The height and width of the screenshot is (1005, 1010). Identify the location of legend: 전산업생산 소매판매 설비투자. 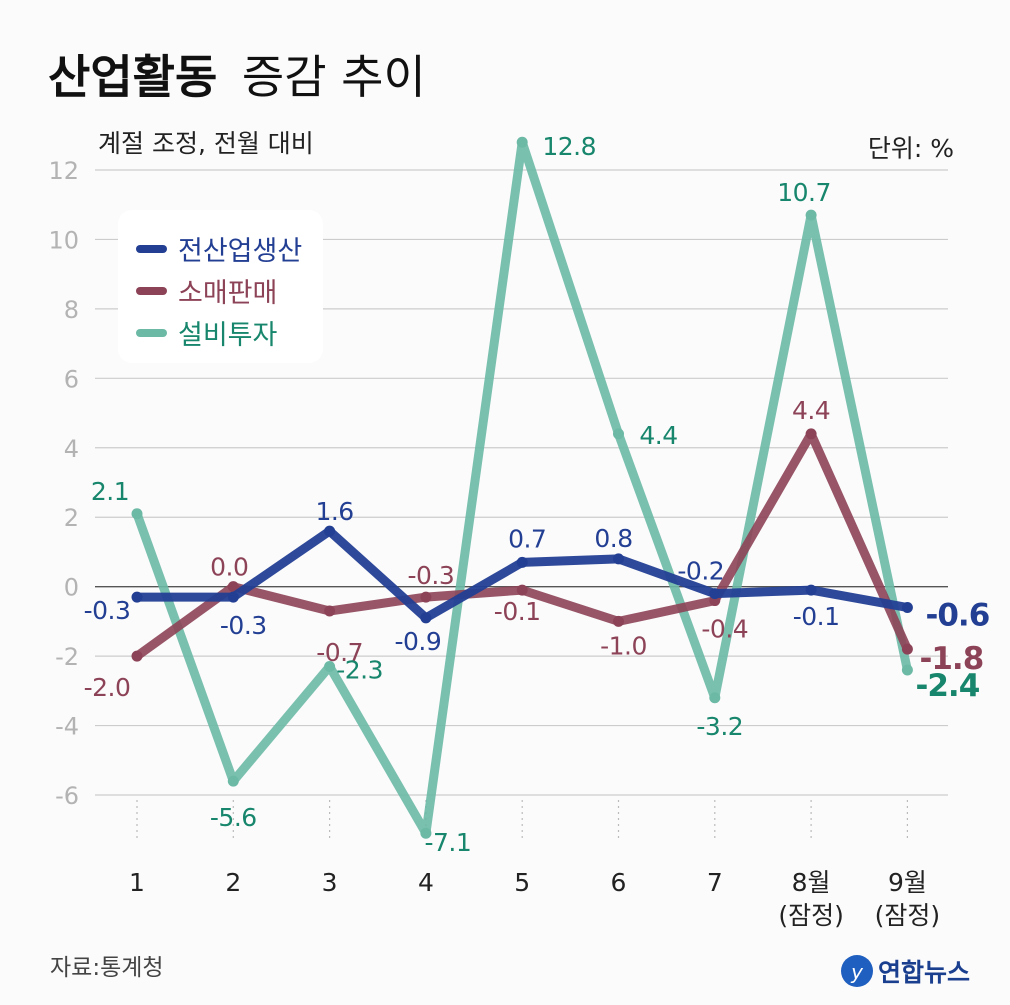
(220, 286).